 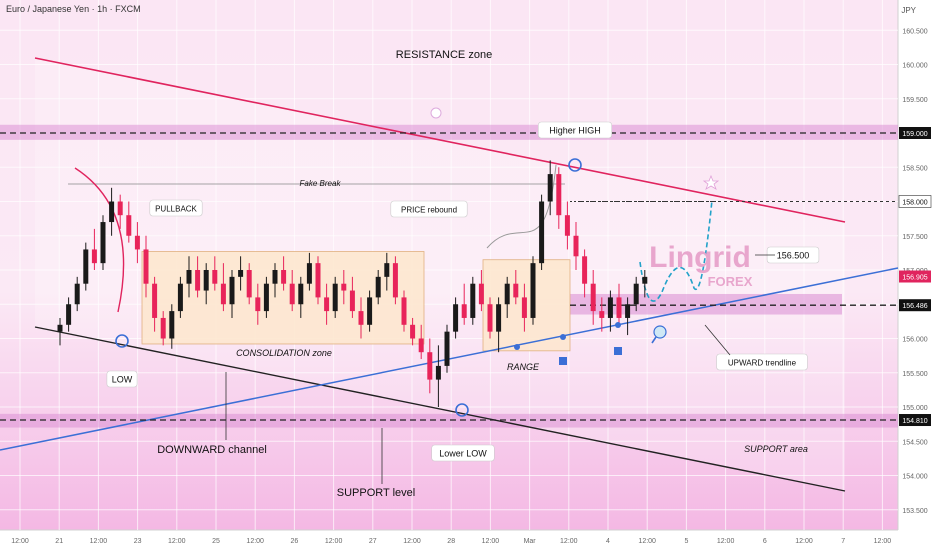 What do you see at coordinates (676, 250) in the screenshot?
I see `projection-path` at bounding box center [676, 250].